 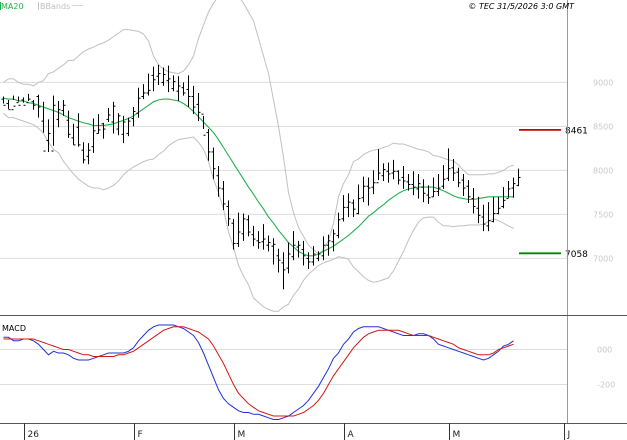 I want to click on resistance-level-label: 8461, so click(x=576, y=131).